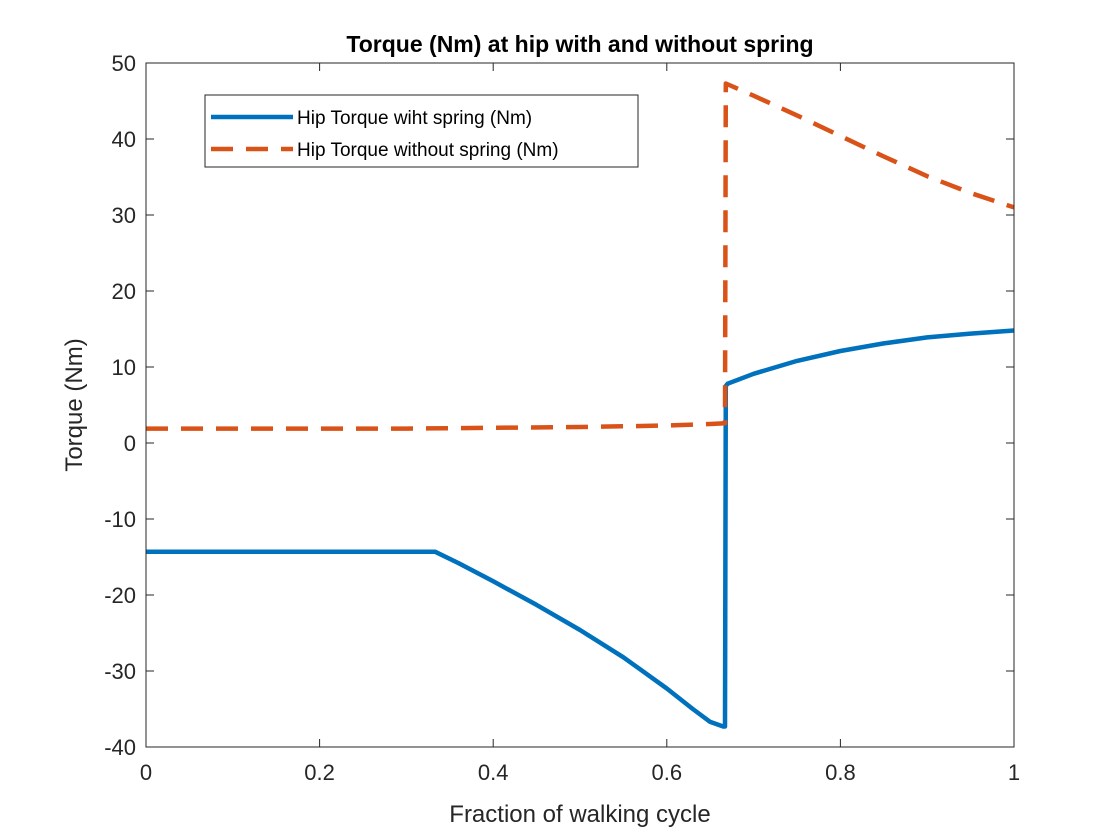  I want to click on legend-label: Hip Torque without spring (Nm), so click(428, 150).